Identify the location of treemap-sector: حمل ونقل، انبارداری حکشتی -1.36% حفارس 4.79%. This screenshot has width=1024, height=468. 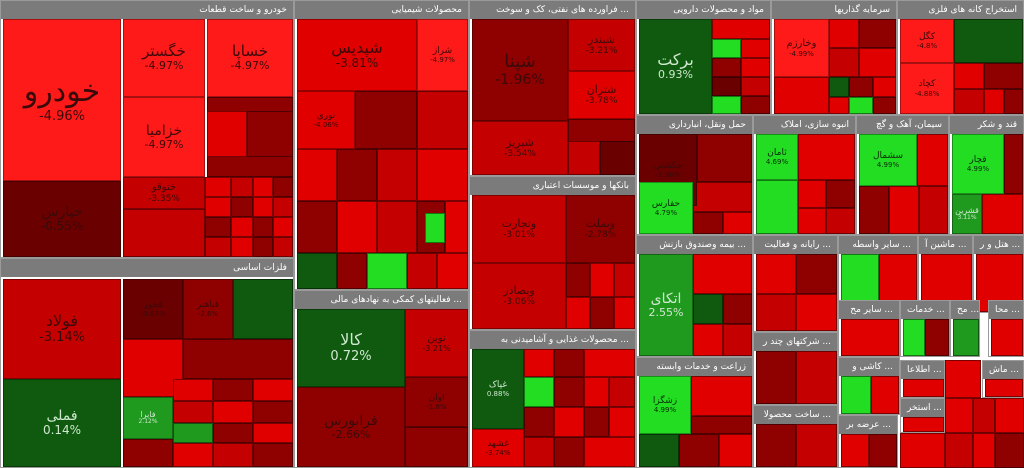
(694, 175).